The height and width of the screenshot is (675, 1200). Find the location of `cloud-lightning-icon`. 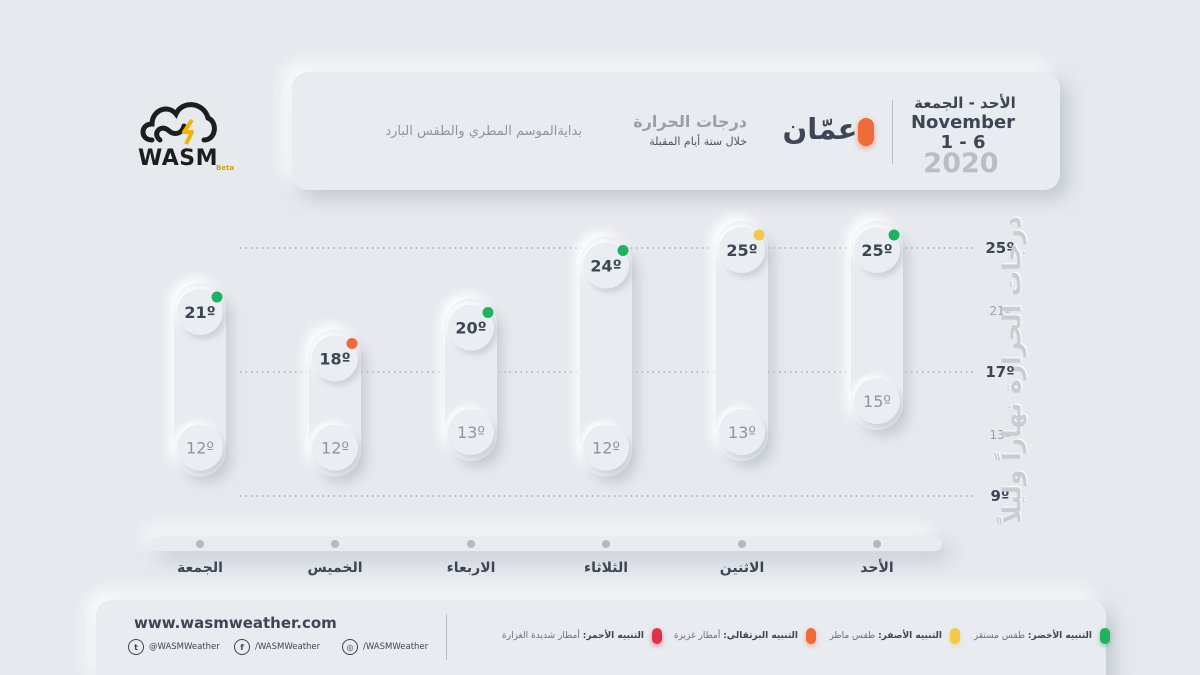

cloud-lightning-icon is located at coordinates (178, 123).